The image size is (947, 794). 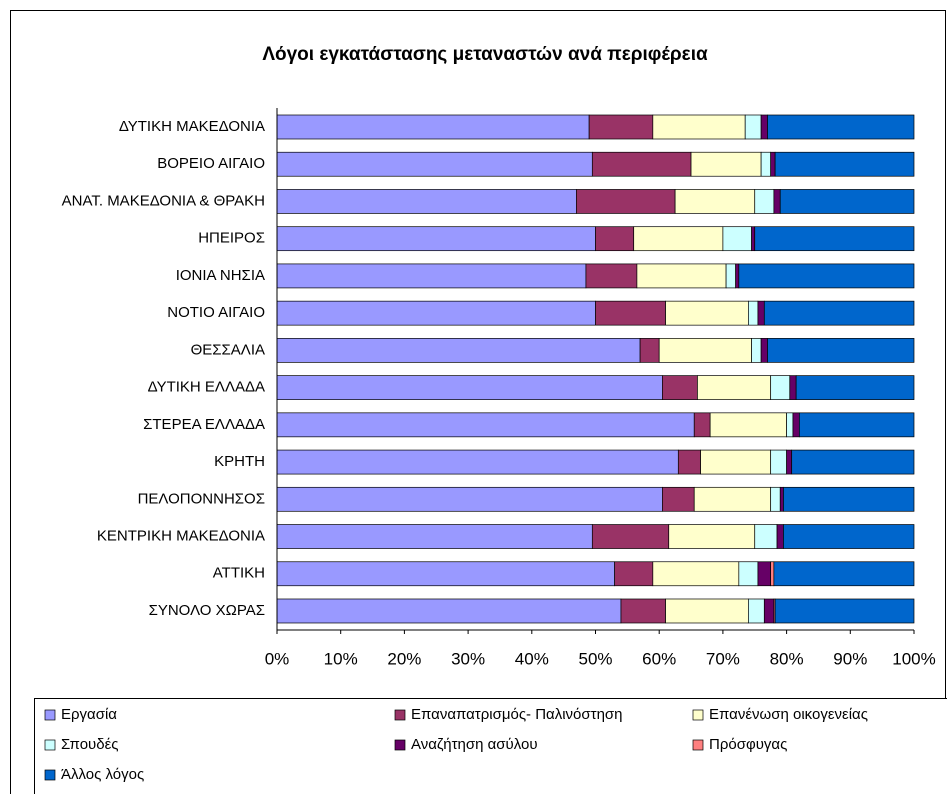 What do you see at coordinates (474, 744) in the screenshot?
I see `legend-label: Αναζήτηση ασύλου` at bounding box center [474, 744].